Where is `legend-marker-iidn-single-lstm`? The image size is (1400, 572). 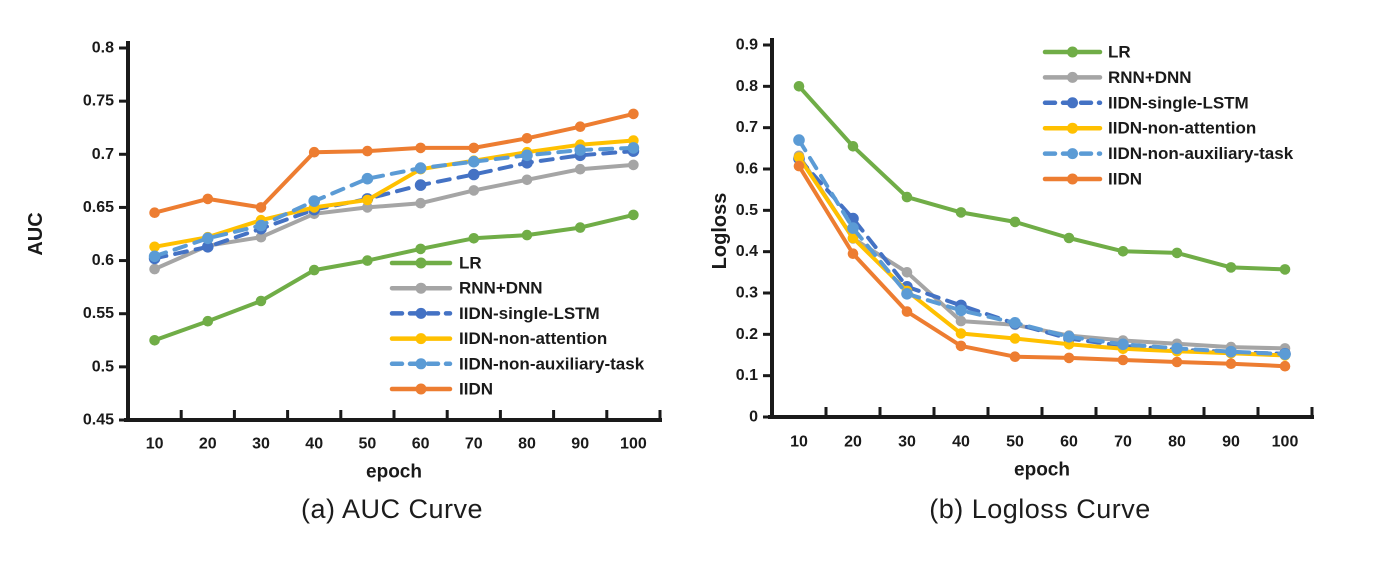 legend-marker-iidn-single-lstm is located at coordinates (1072, 103).